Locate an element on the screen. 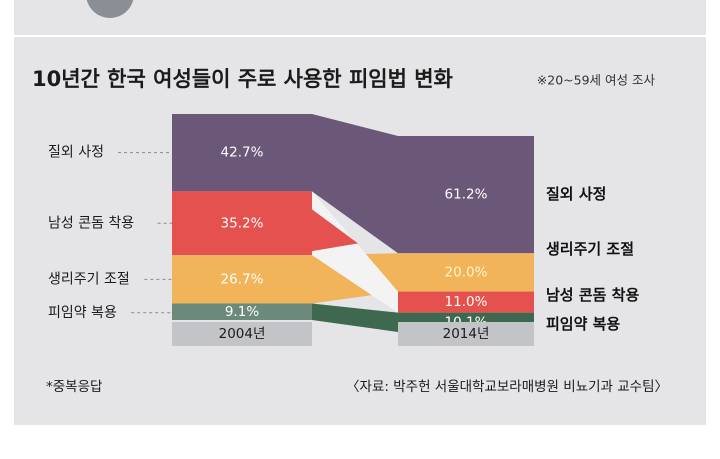  axis-band-2004 is located at coordinates (242, 334).